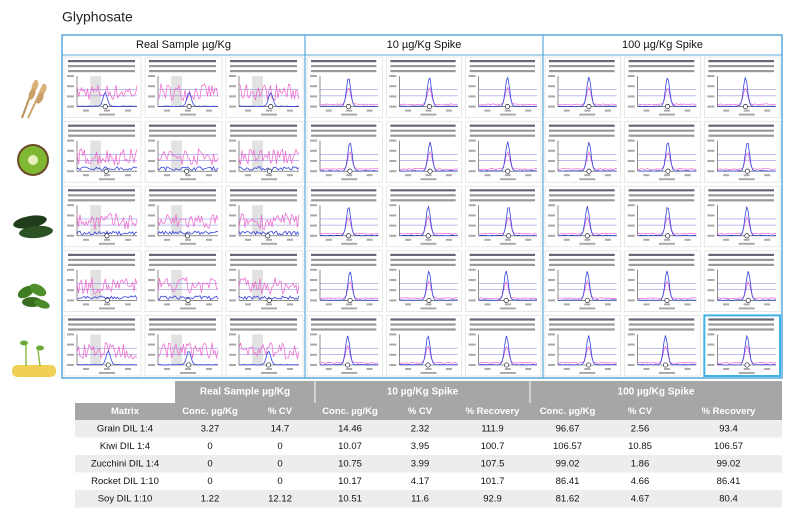  I want to click on table-cell: 93.4, so click(728, 428).